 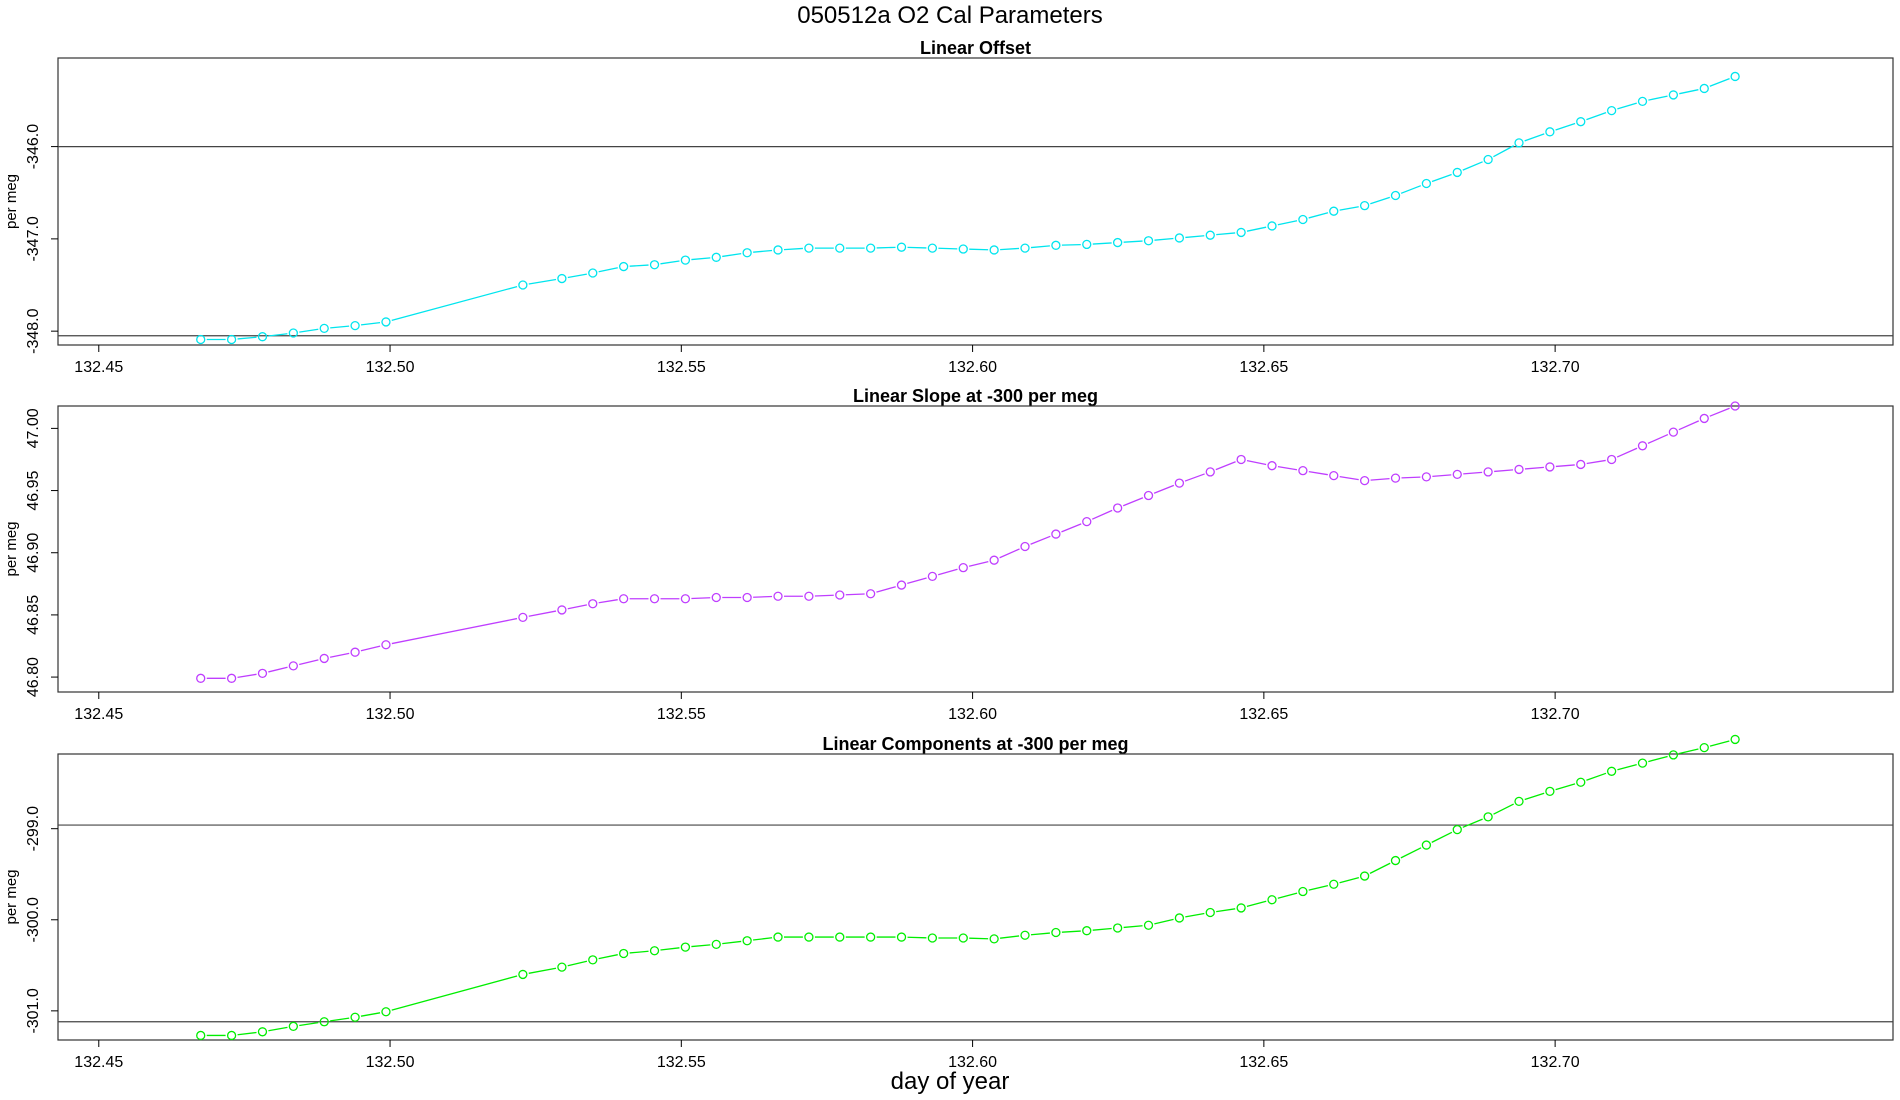 I want to click on y-tick-label: -301.0, so click(x=33, y=1010).